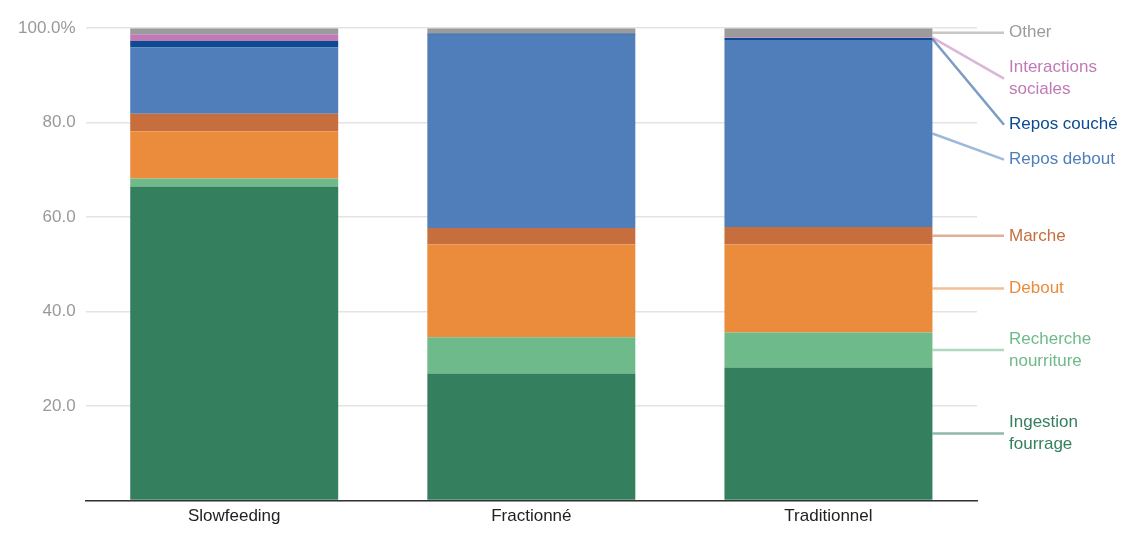 This screenshot has height=538, width=1145. What do you see at coordinates (1030, 32) in the screenshot?
I see `legend-label: Other` at bounding box center [1030, 32].